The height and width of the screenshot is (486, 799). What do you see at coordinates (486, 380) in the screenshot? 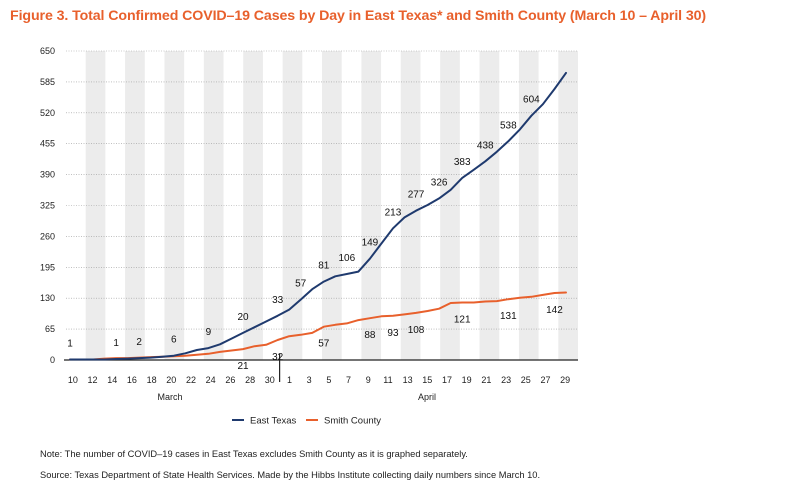
I see `x-tick-label: 21` at bounding box center [486, 380].